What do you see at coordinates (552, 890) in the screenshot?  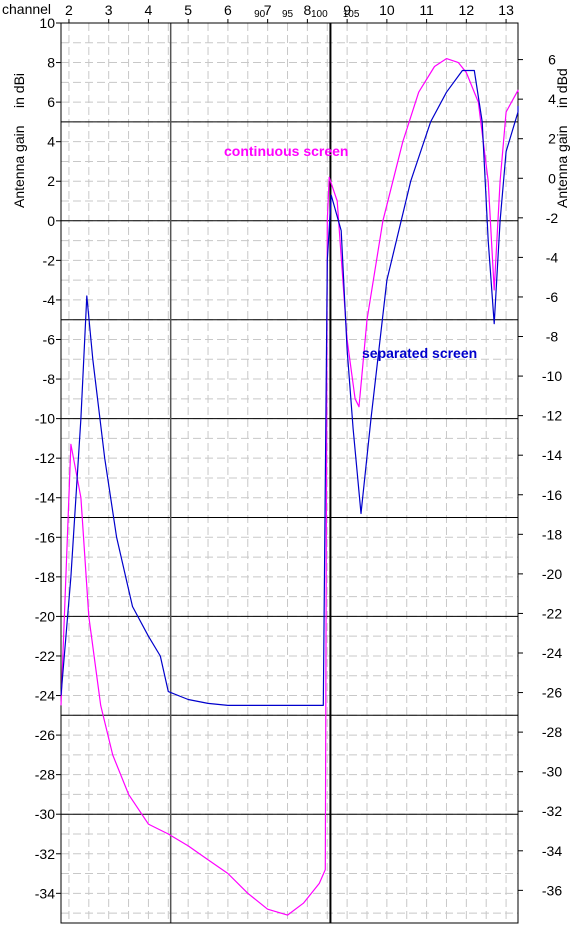 I see `right-tick-label: -36` at bounding box center [552, 890].